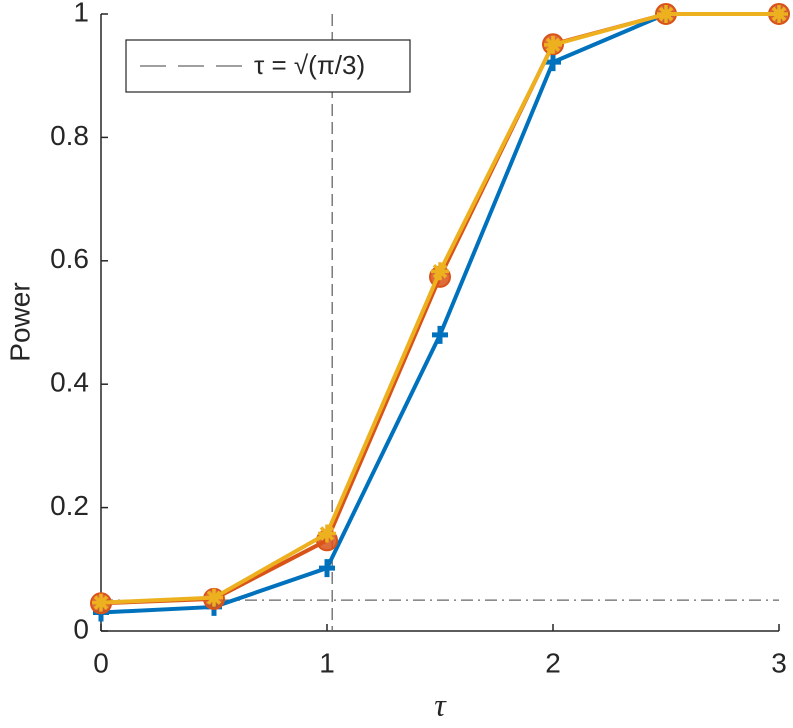 The image size is (793, 728). I want to click on y-axis-label: Power, so click(19, 321).